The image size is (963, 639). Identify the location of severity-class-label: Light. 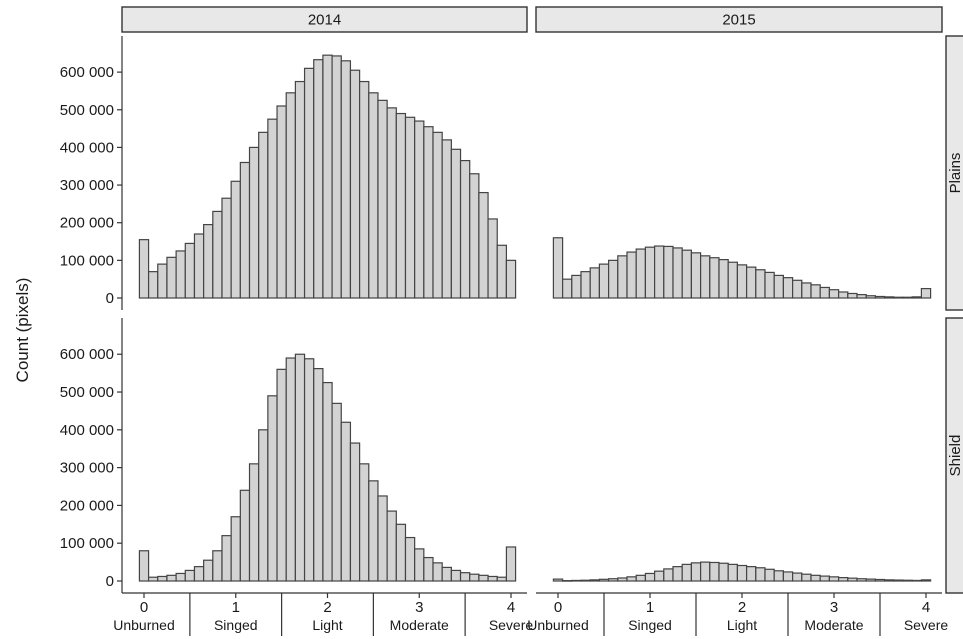
(742, 625).